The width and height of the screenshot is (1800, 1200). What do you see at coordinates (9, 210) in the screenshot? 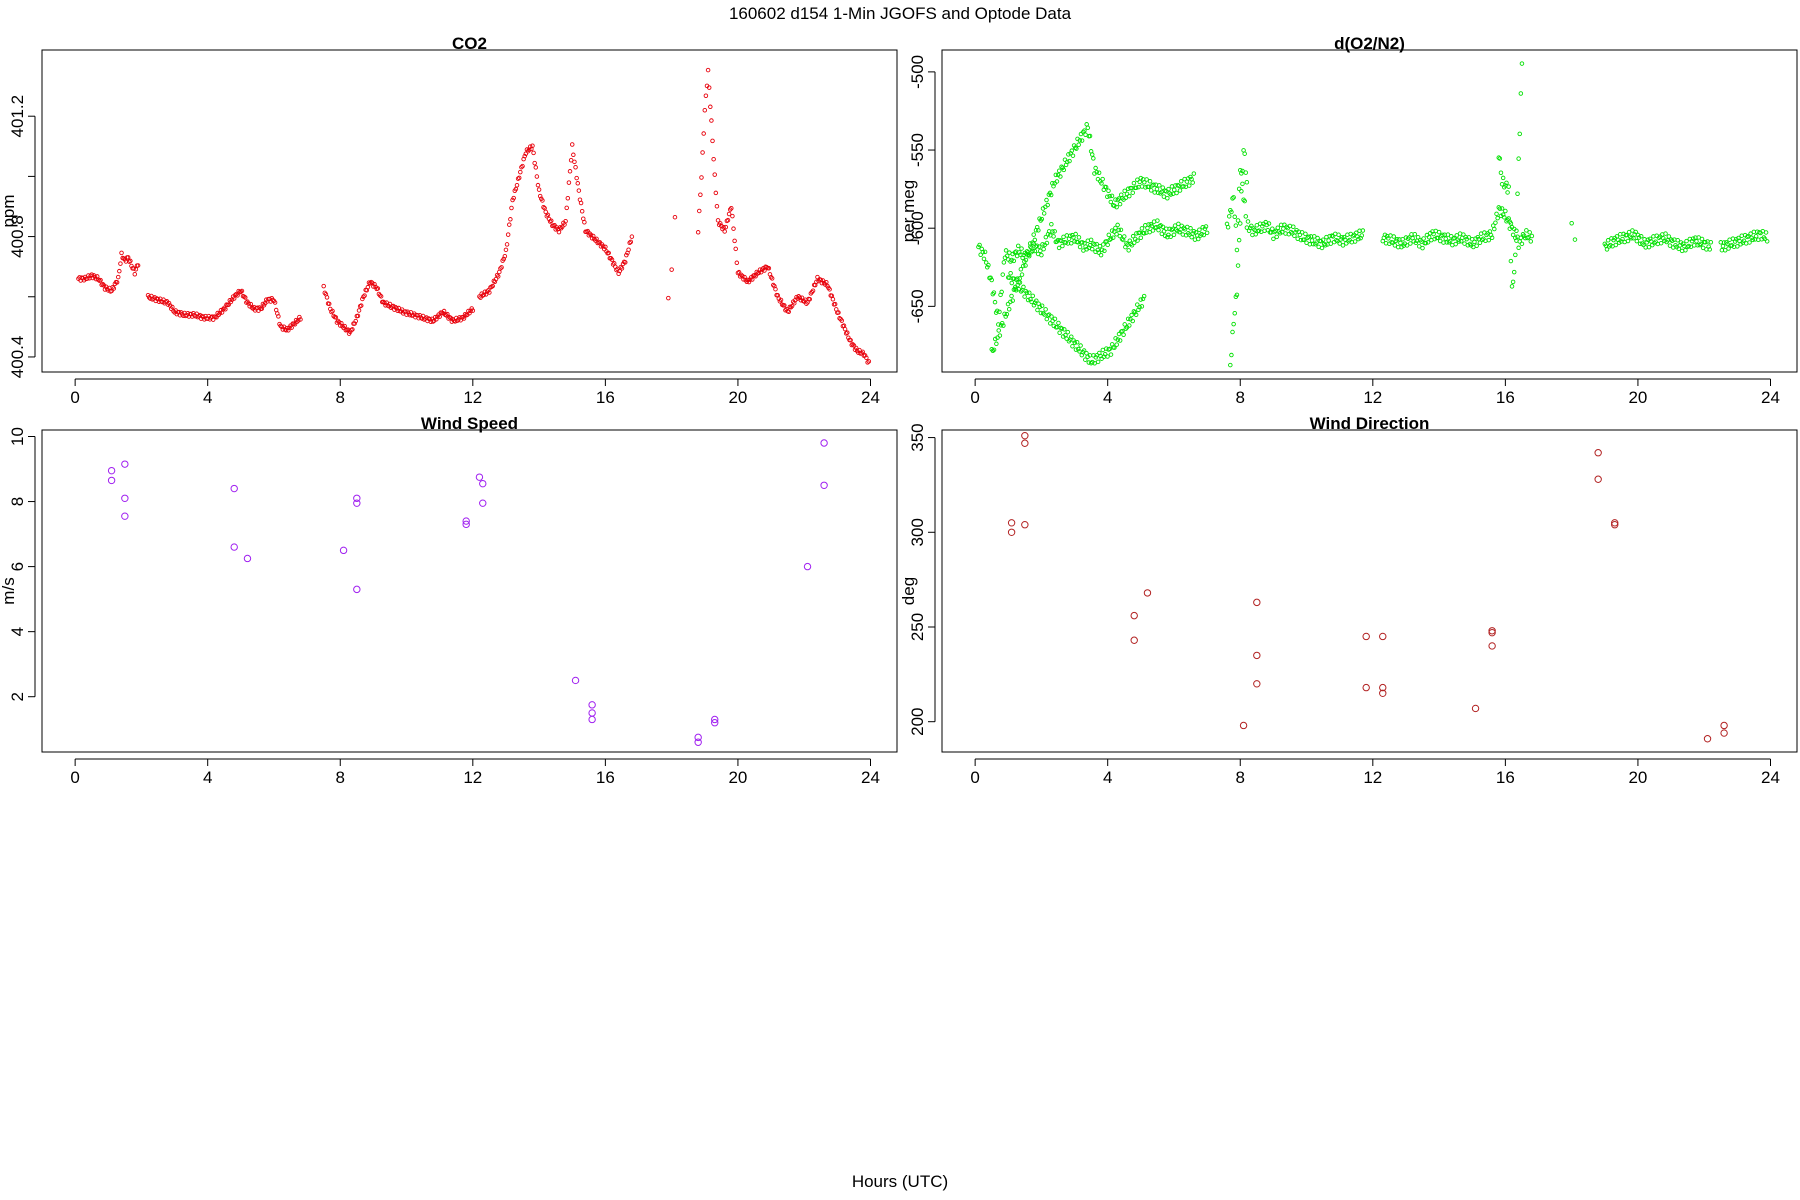
I see `y-axis-label: ppm` at bounding box center [9, 210].